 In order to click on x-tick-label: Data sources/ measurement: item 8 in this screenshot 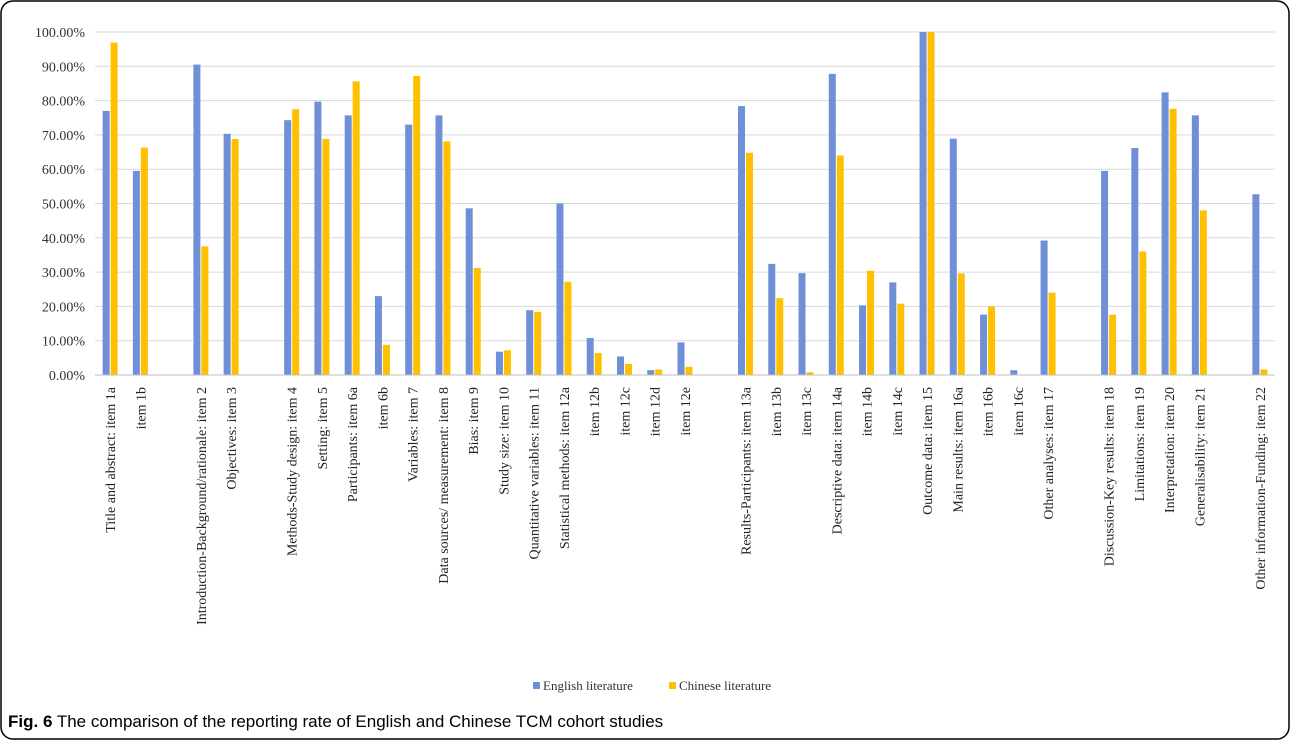, I will do `click(444, 485)`.